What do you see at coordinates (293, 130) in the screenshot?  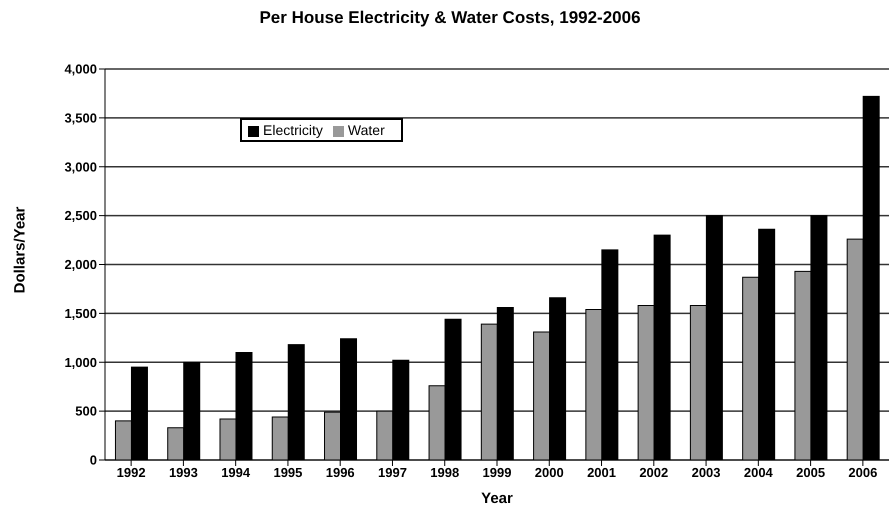 I see `legend-label: Electricity` at bounding box center [293, 130].